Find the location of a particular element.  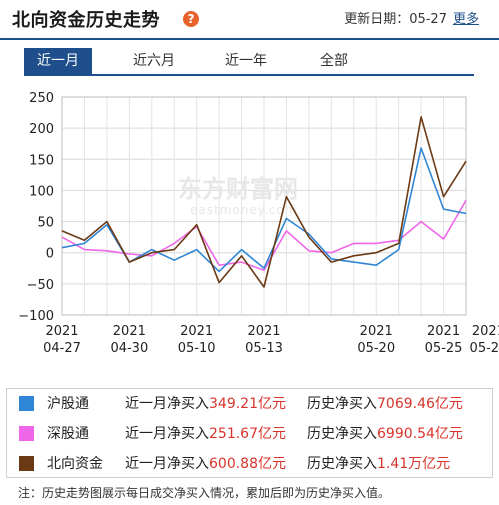

y-tick-label: −100 is located at coordinates (36, 316).